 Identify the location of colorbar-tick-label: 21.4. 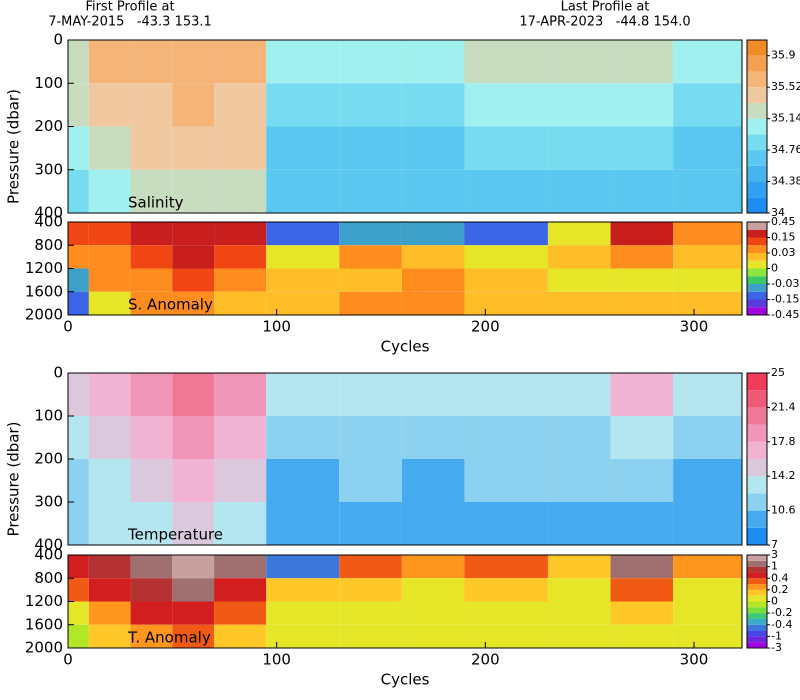
(783, 406).